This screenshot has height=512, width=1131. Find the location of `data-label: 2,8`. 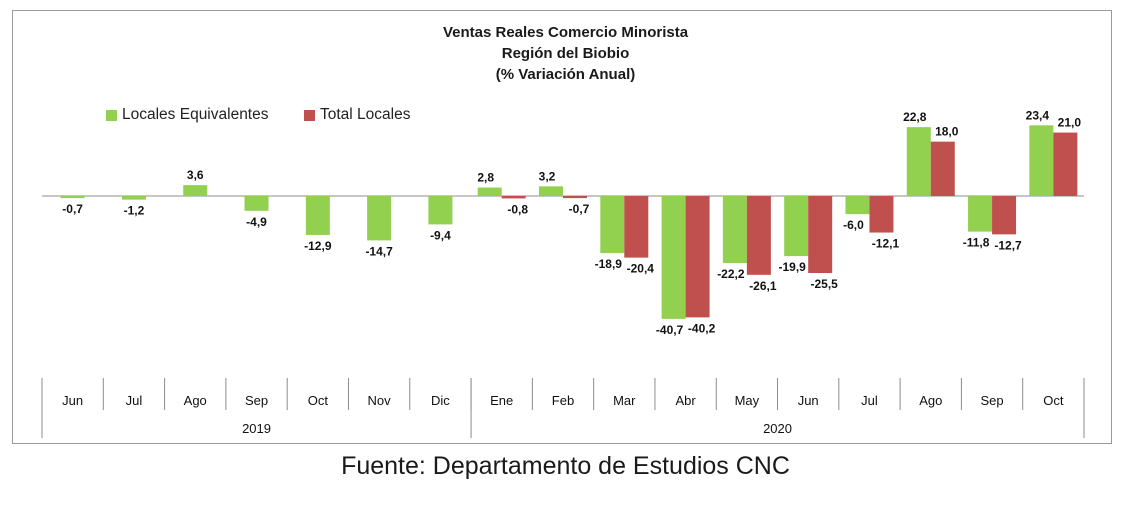

data-label: 2,8 is located at coordinates (485, 178).